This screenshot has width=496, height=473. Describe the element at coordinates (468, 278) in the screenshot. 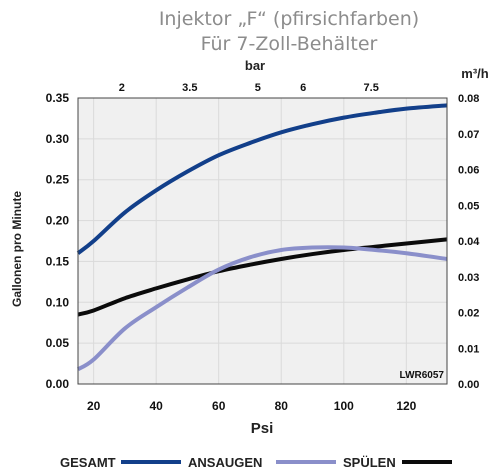

I see `y2-tick-label: 0.03` at that location.